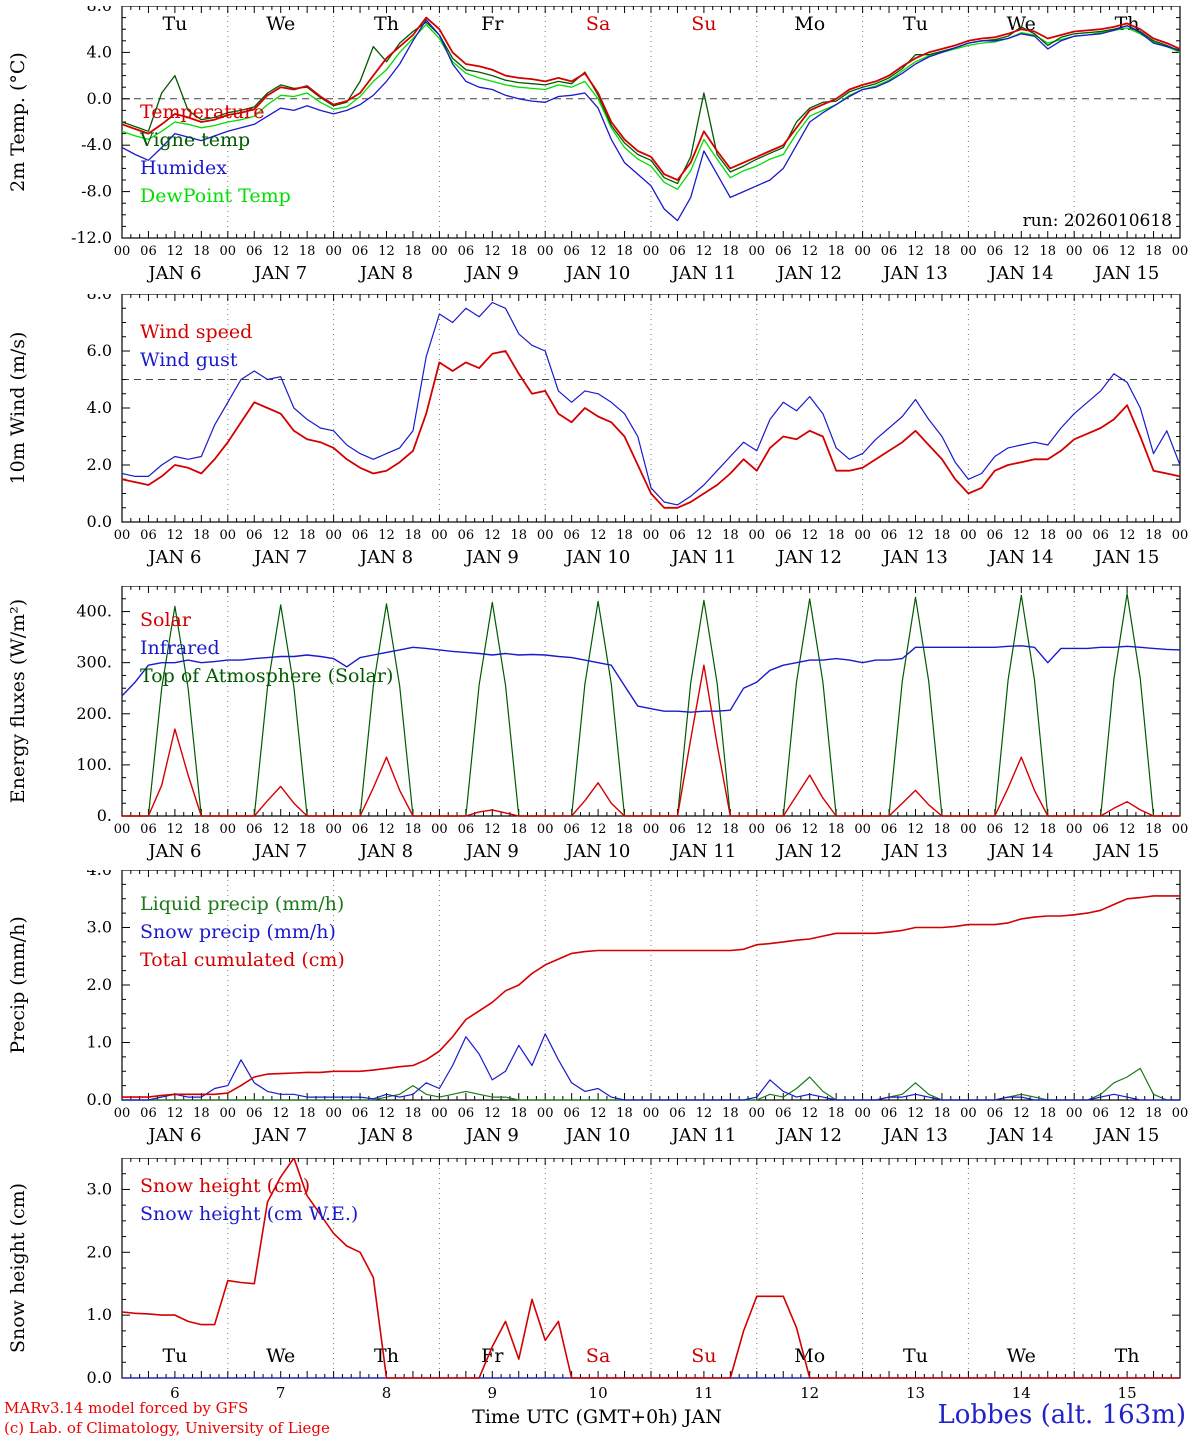 The image size is (1194, 1440). Describe the element at coordinates (18, 701) in the screenshot. I see `y-axis-title: Energy fluxes (W/m²)` at that location.